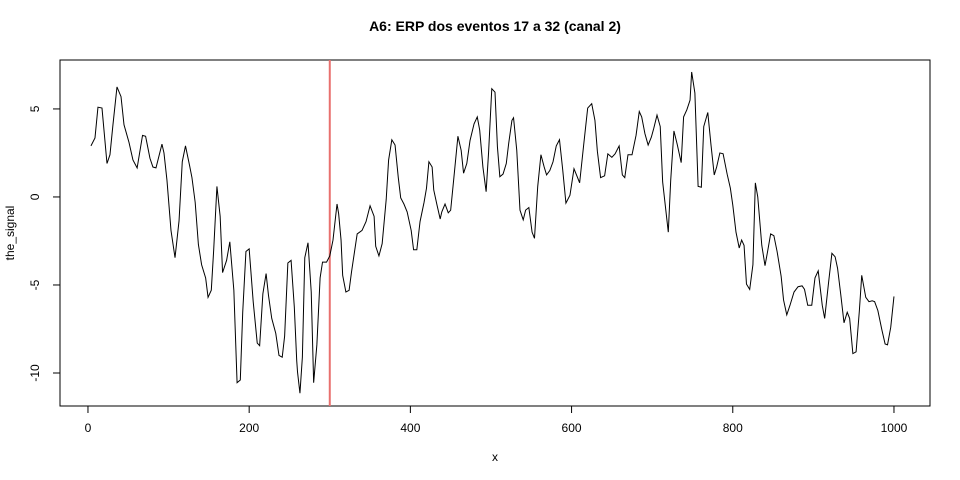  I want to click on y-axis-label: the_signal, so click(10, 233).